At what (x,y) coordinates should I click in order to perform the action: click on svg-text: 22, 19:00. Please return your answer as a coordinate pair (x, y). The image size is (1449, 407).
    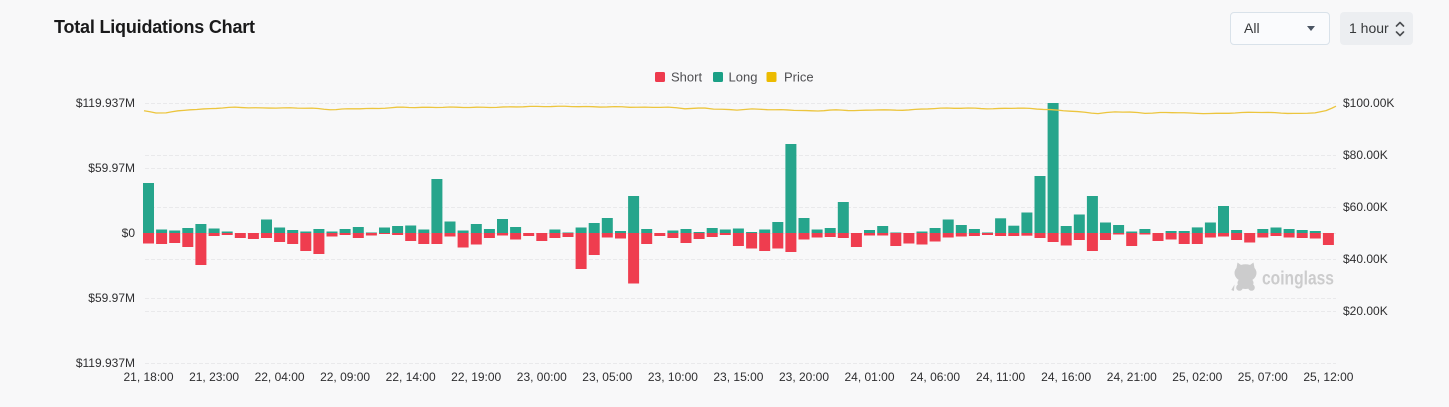
    Looking at the image, I should click on (476, 377).